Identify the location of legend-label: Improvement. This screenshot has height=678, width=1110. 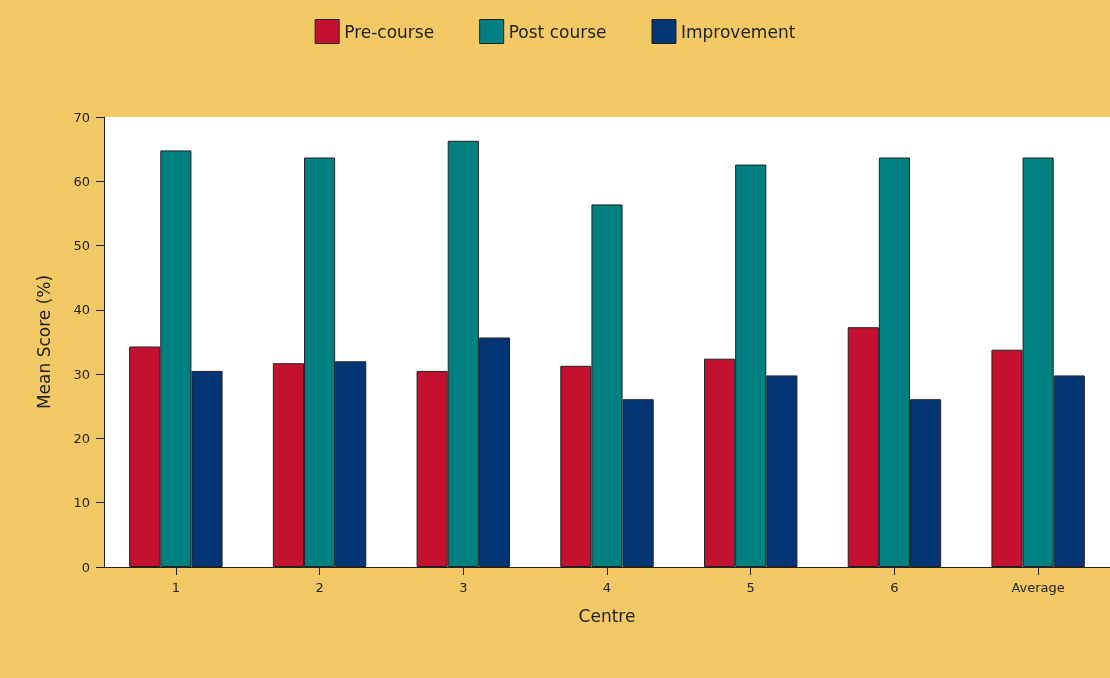
(738, 31).